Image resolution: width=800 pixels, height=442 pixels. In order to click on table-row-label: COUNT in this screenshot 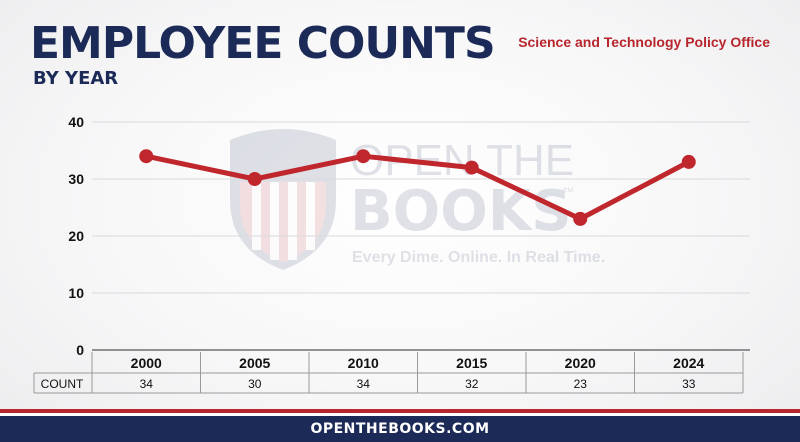, I will do `click(62, 384)`.